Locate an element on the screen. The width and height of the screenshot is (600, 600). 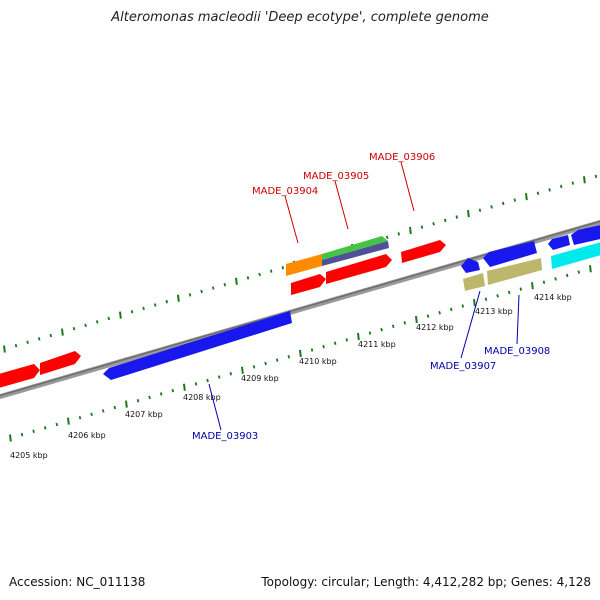
gene-label-made-03908: MADE_03908 is located at coordinates (517, 351).